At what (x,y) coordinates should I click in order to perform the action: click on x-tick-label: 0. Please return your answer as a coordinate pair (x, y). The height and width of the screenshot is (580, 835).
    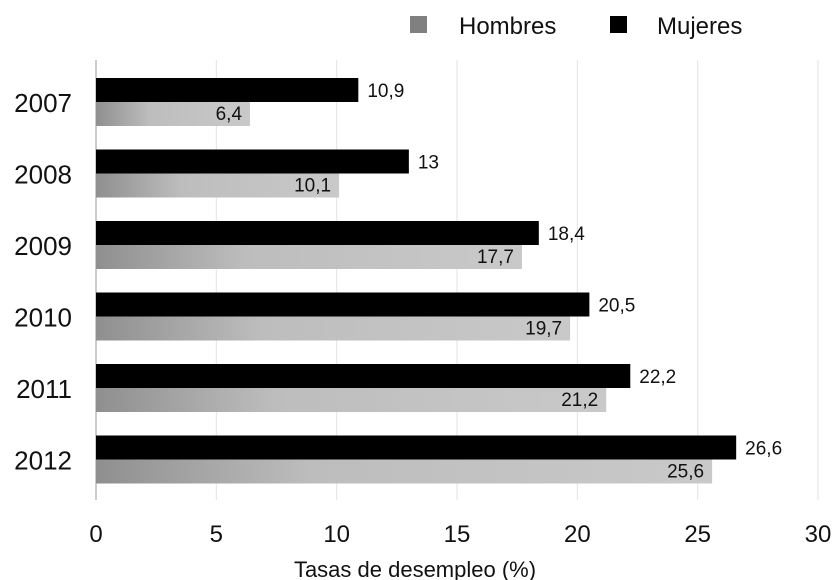
    Looking at the image, I should click on (95, 534).